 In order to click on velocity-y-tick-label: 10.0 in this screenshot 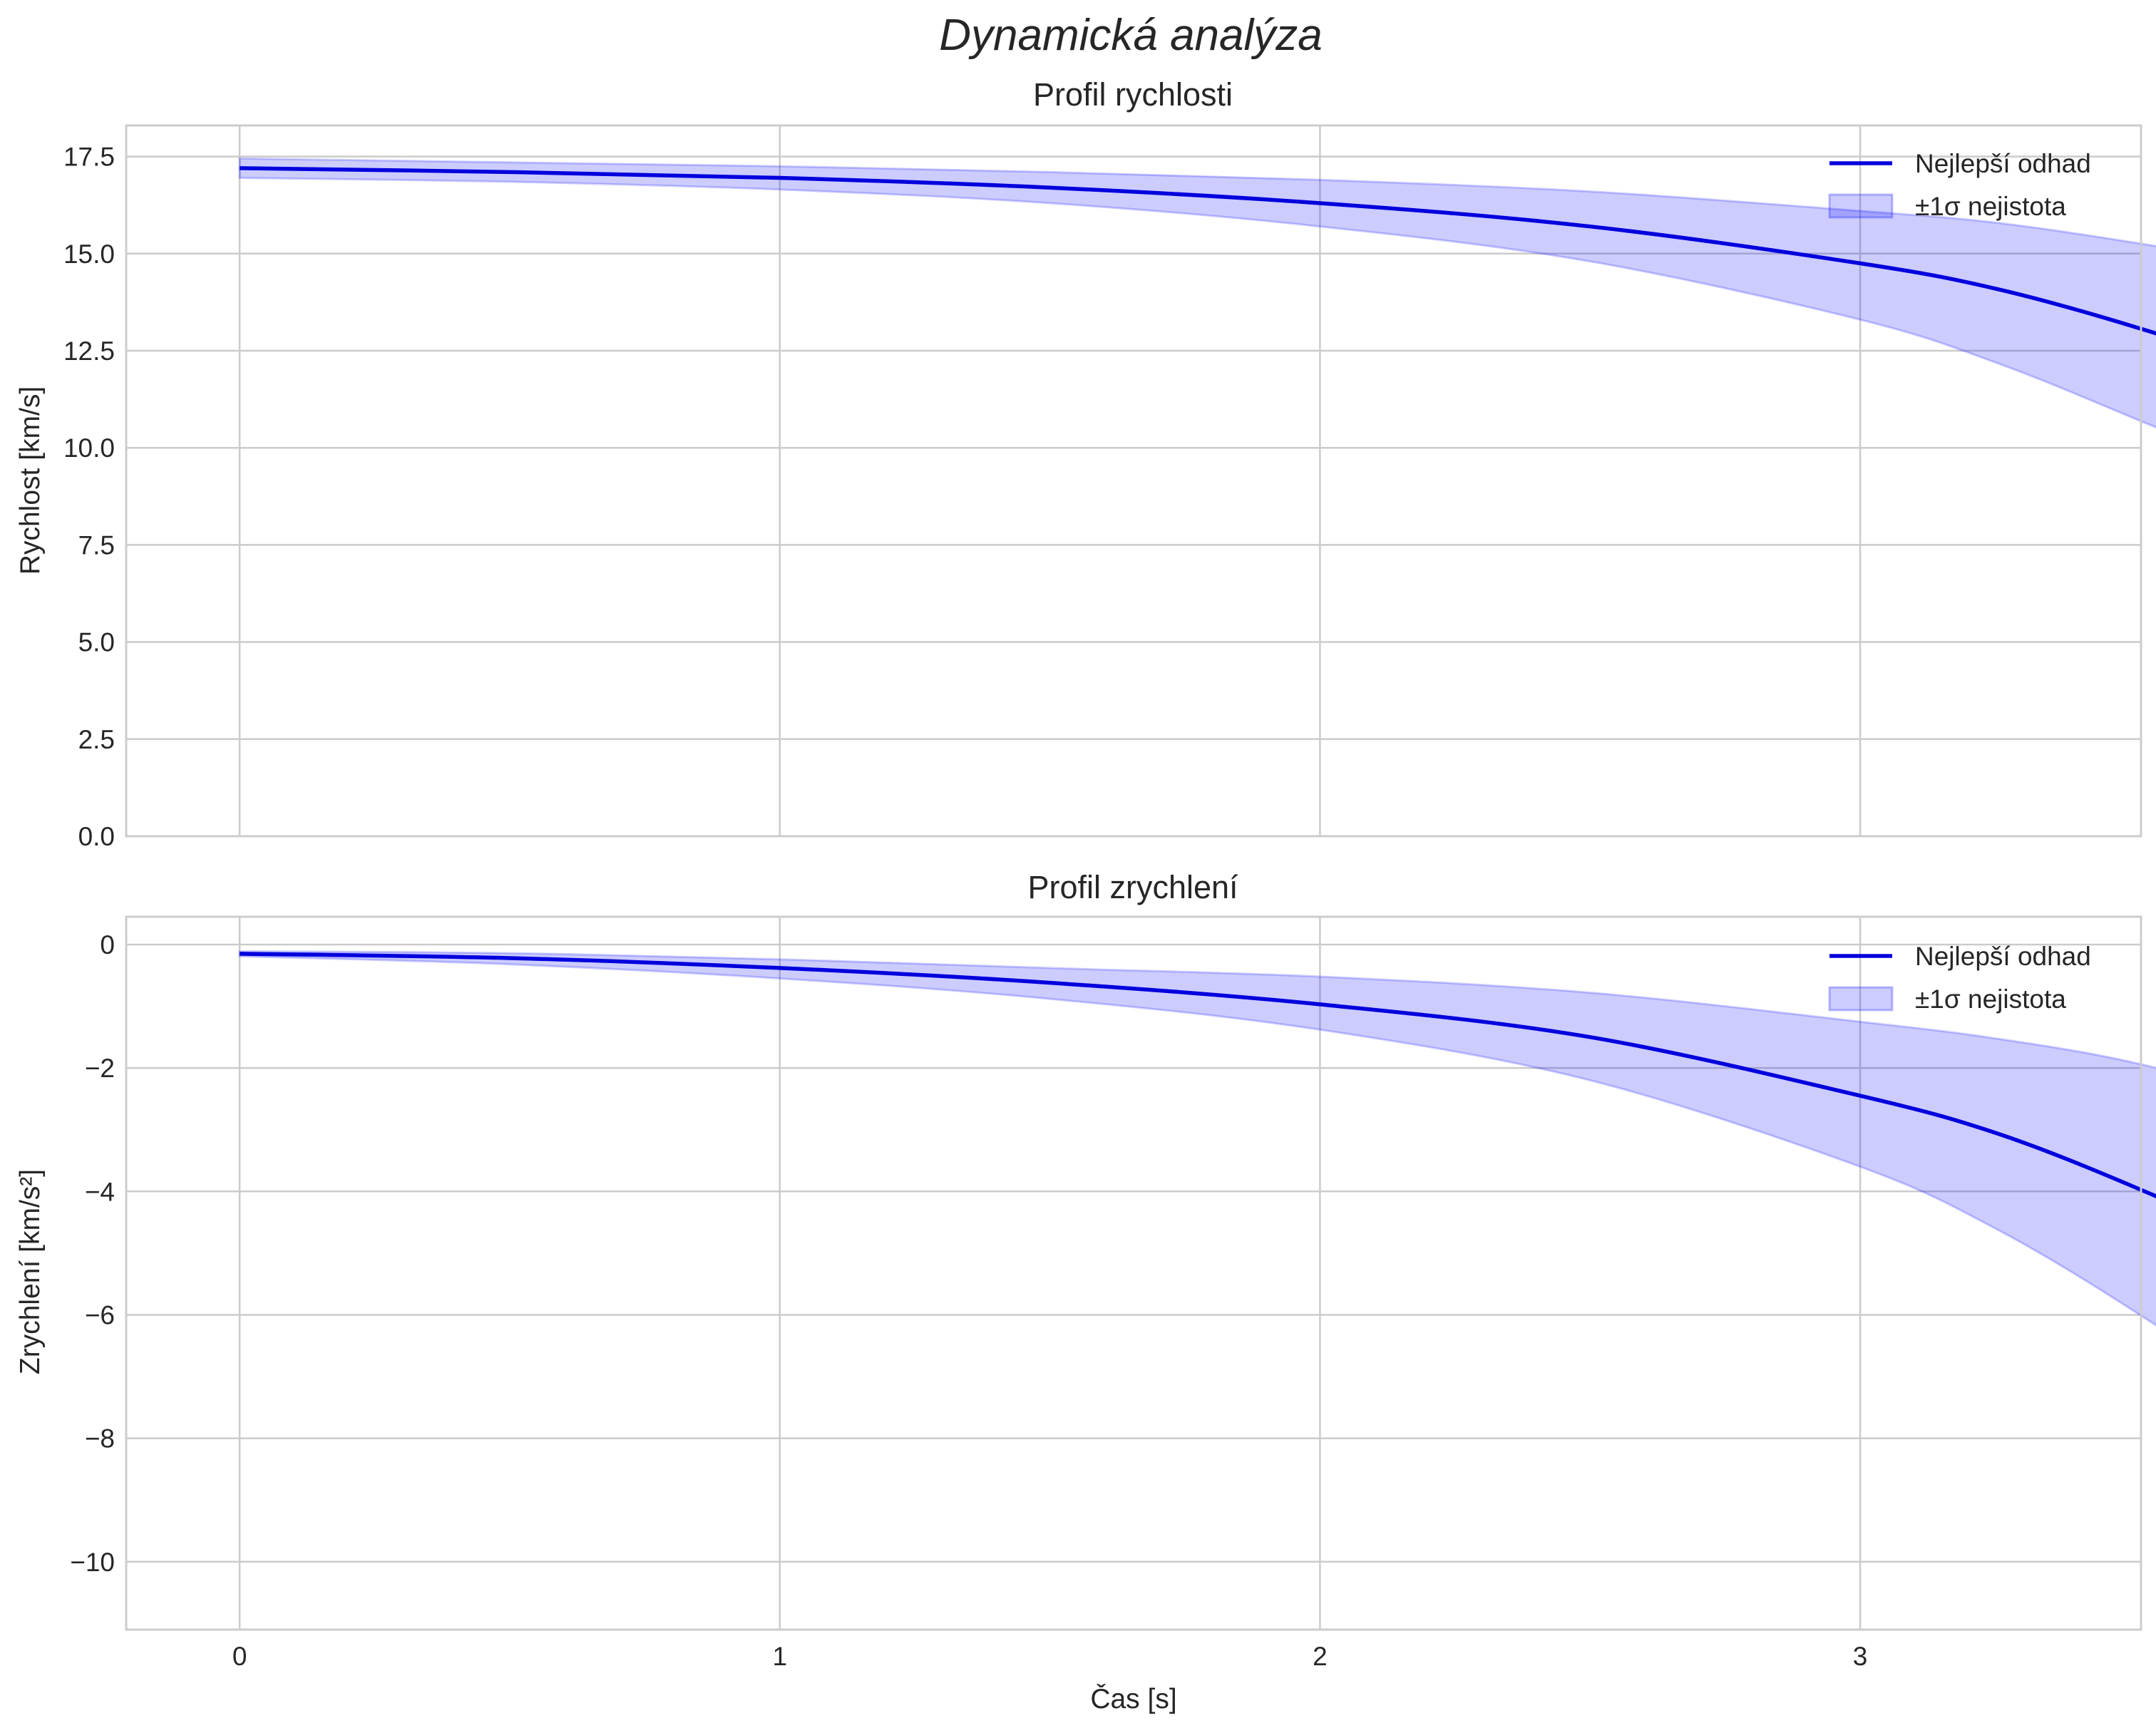, I will do `click(89, 448)`.